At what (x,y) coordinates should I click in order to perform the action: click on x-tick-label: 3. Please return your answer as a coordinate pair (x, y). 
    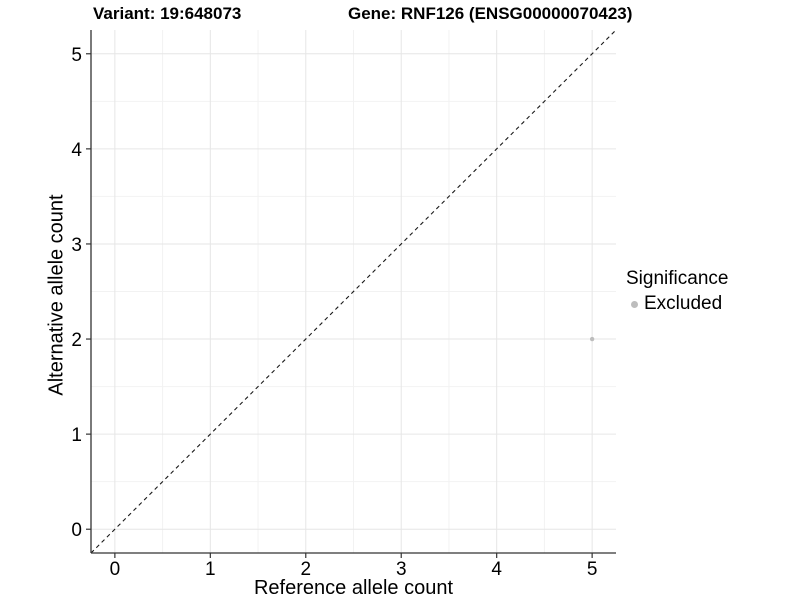
    Looking at the image, I should click on (401, 569).